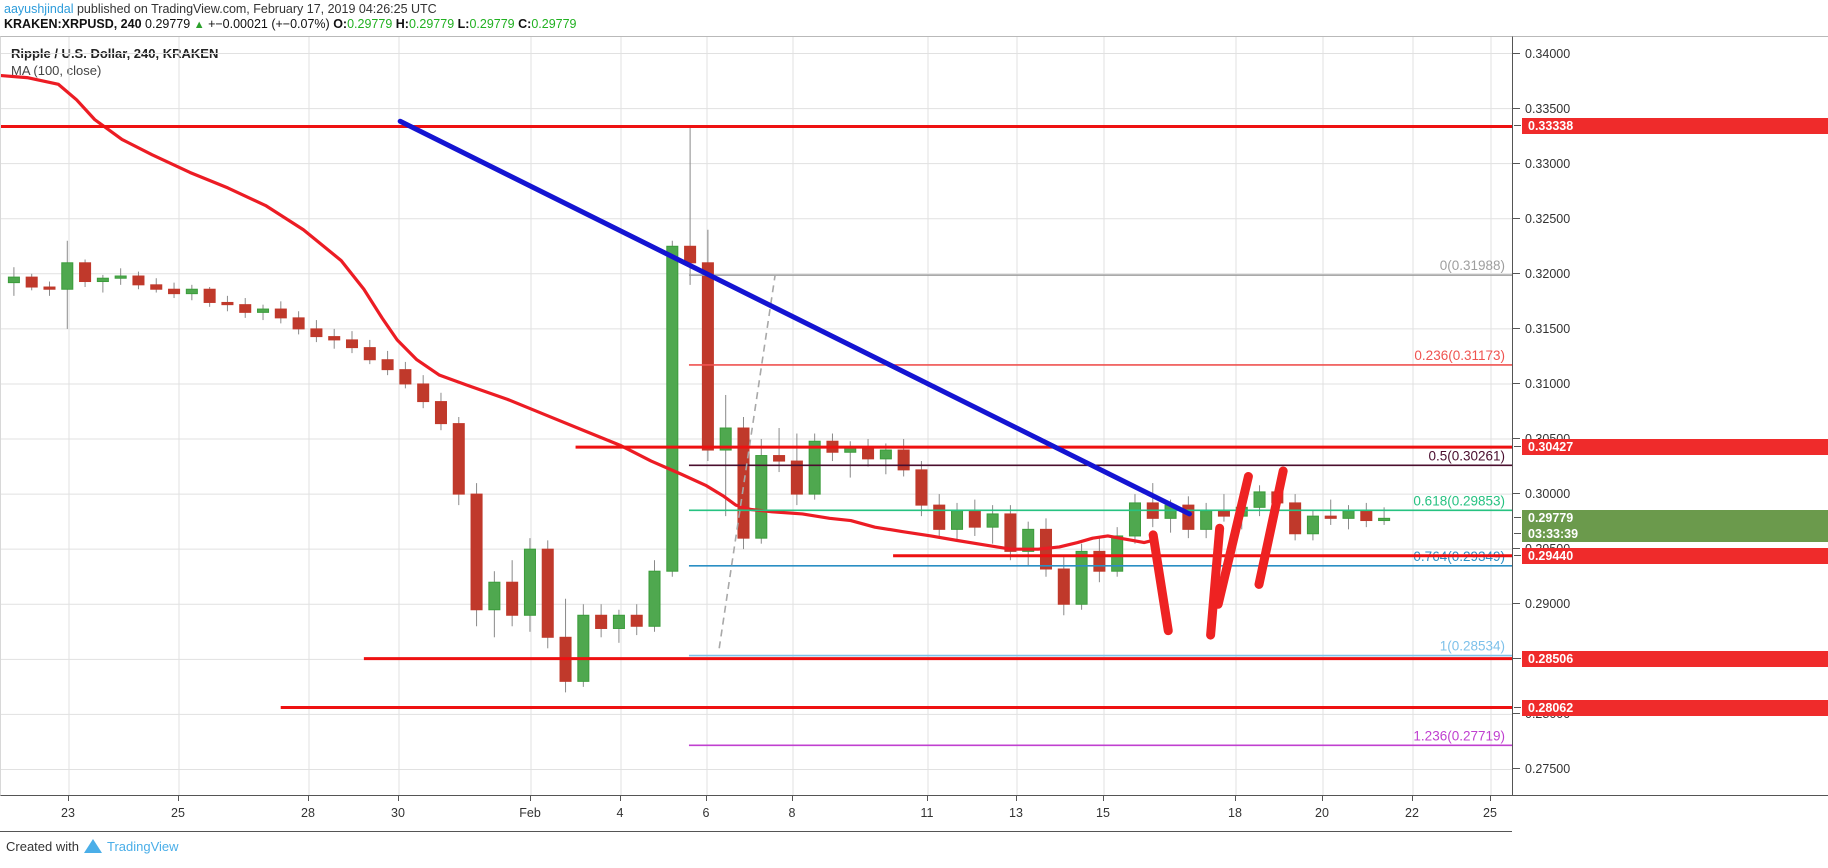 The height and width of the screenshot is (868, 1828). What do you see at coordinates (1670, 384) in the screenshot?
I see `price-axis-tick: 0.31000` at bounding box center [1670, 384].